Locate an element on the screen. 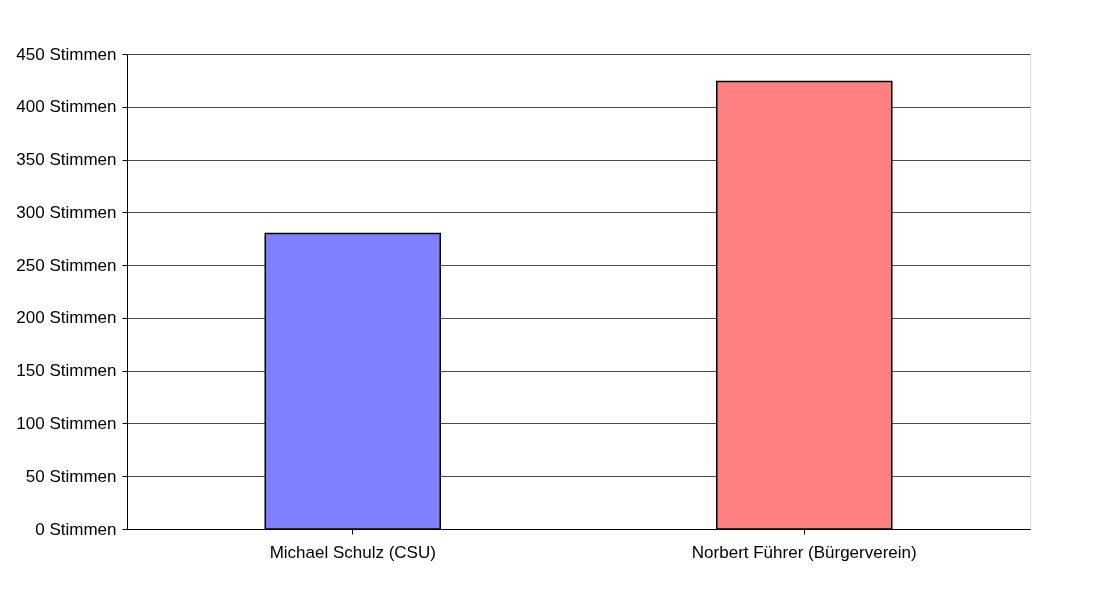 Image resolution: width=1093 pixels, height=612 pixels. y-tick-label: 0 Stimmen is located at coordinates (76, 529).